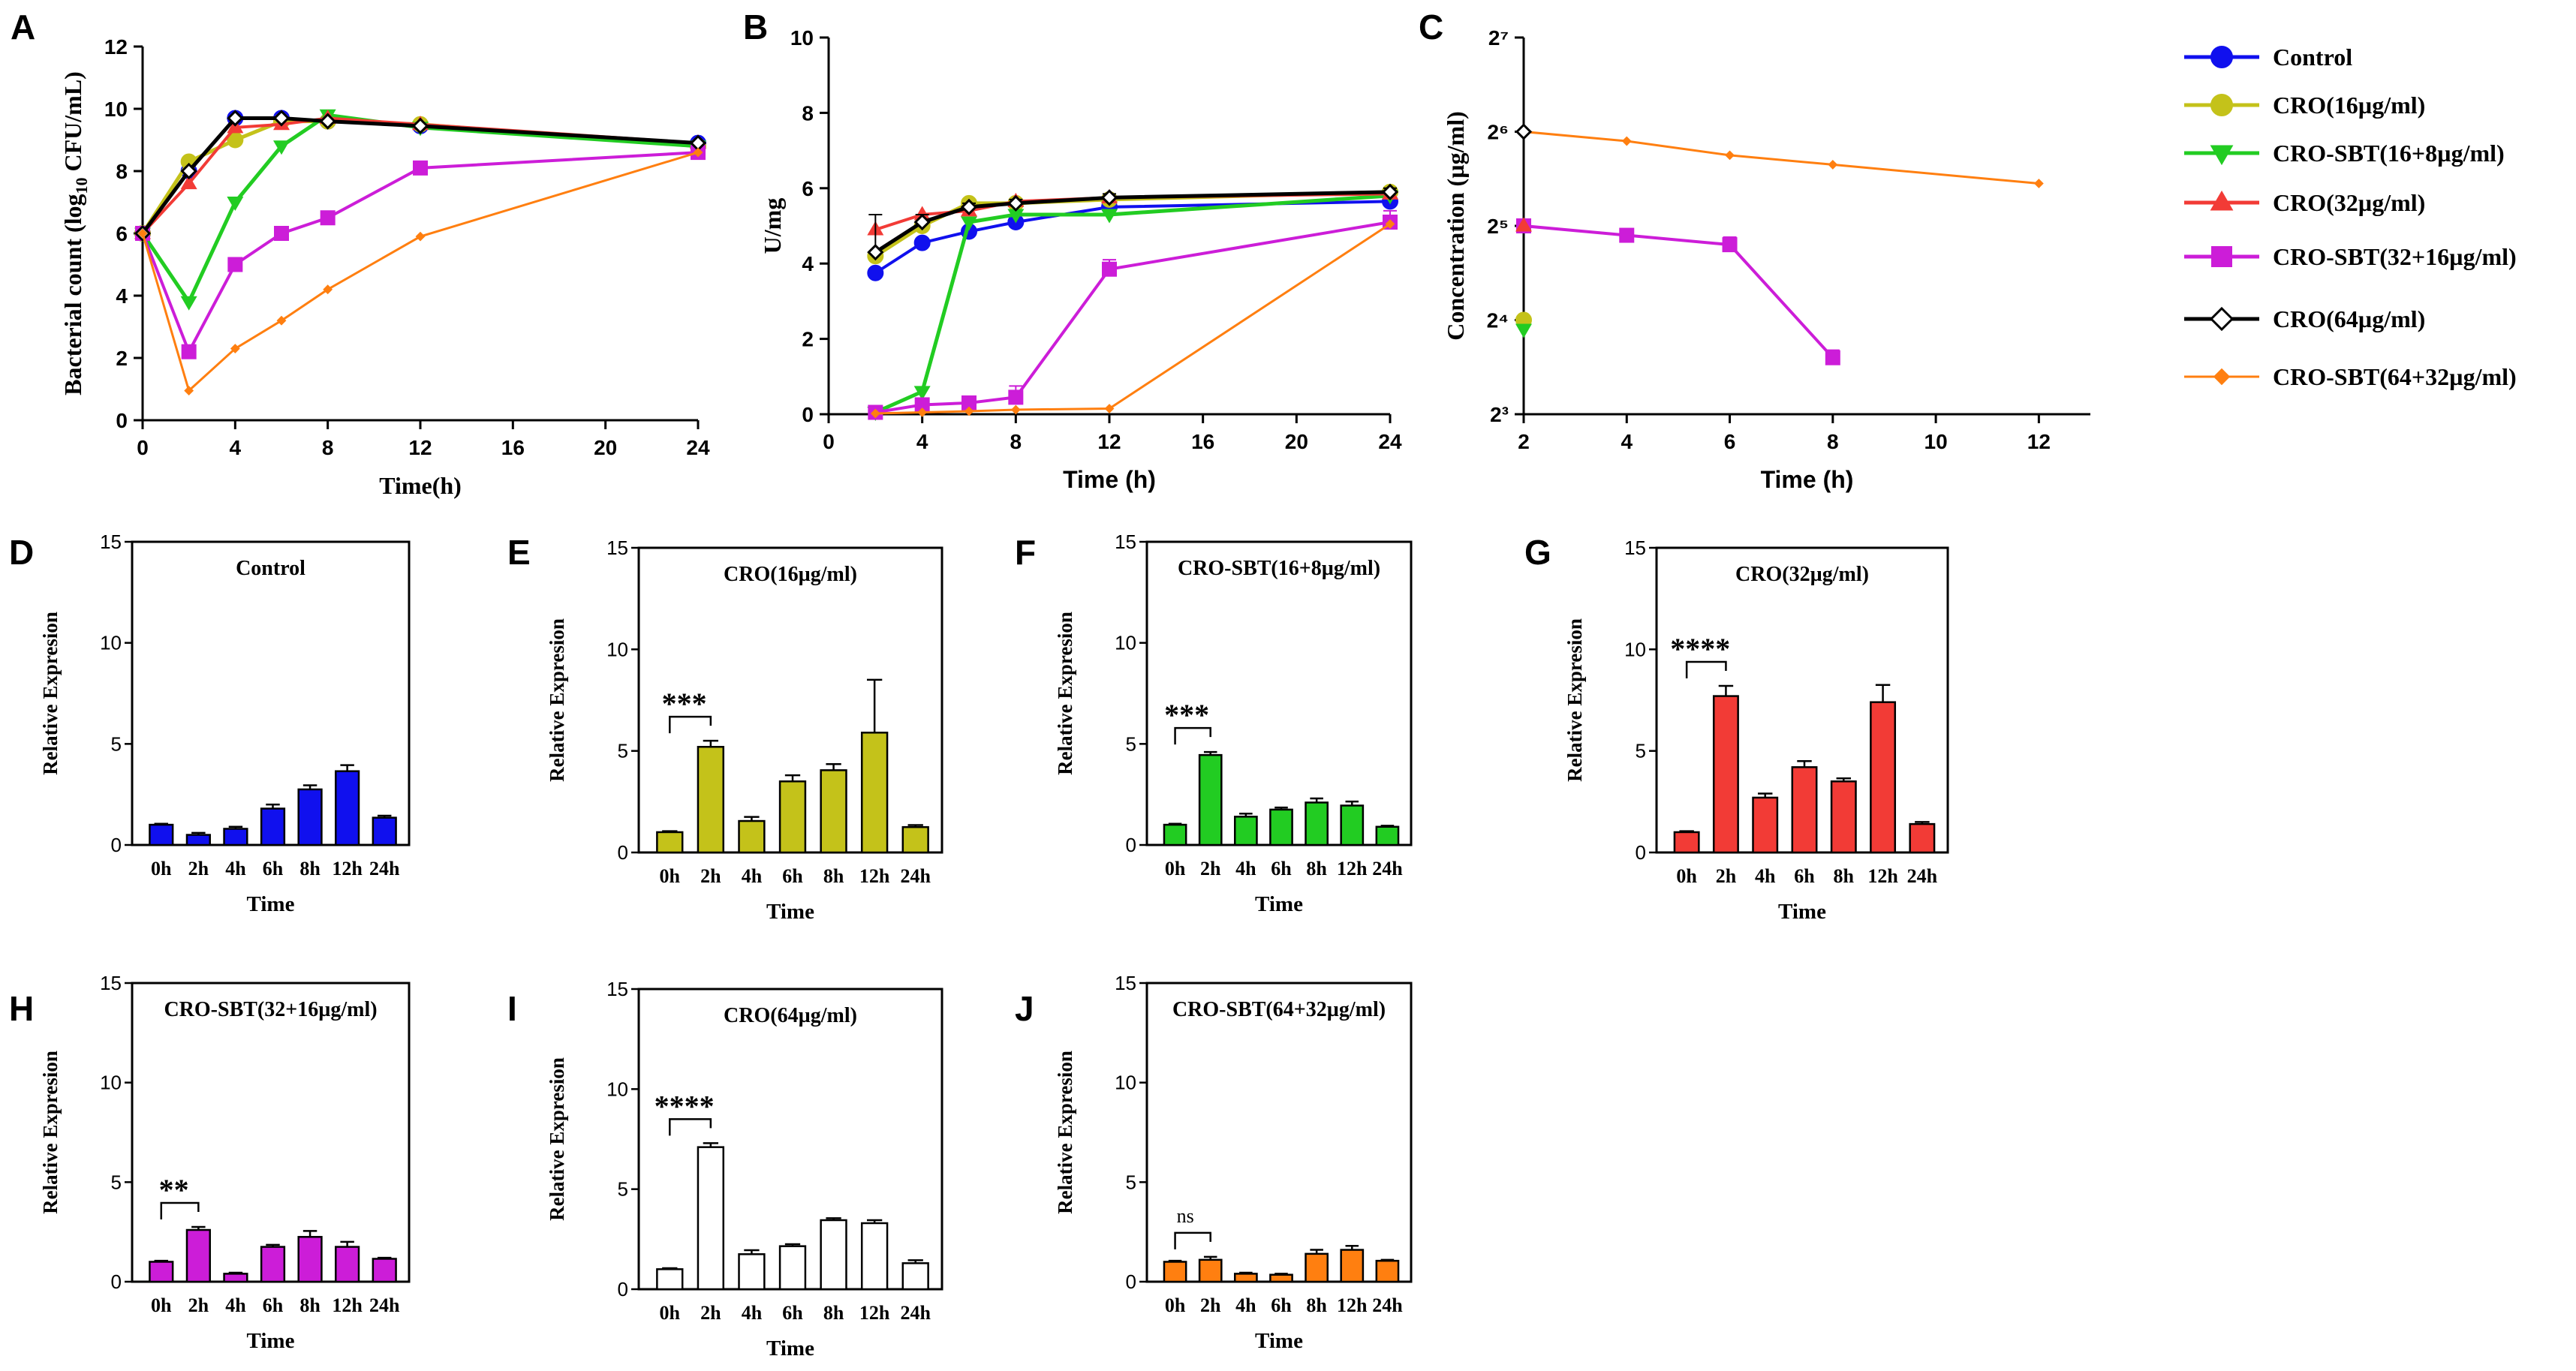  I want to click on legend-marker-cro64, so click(2221, 319).